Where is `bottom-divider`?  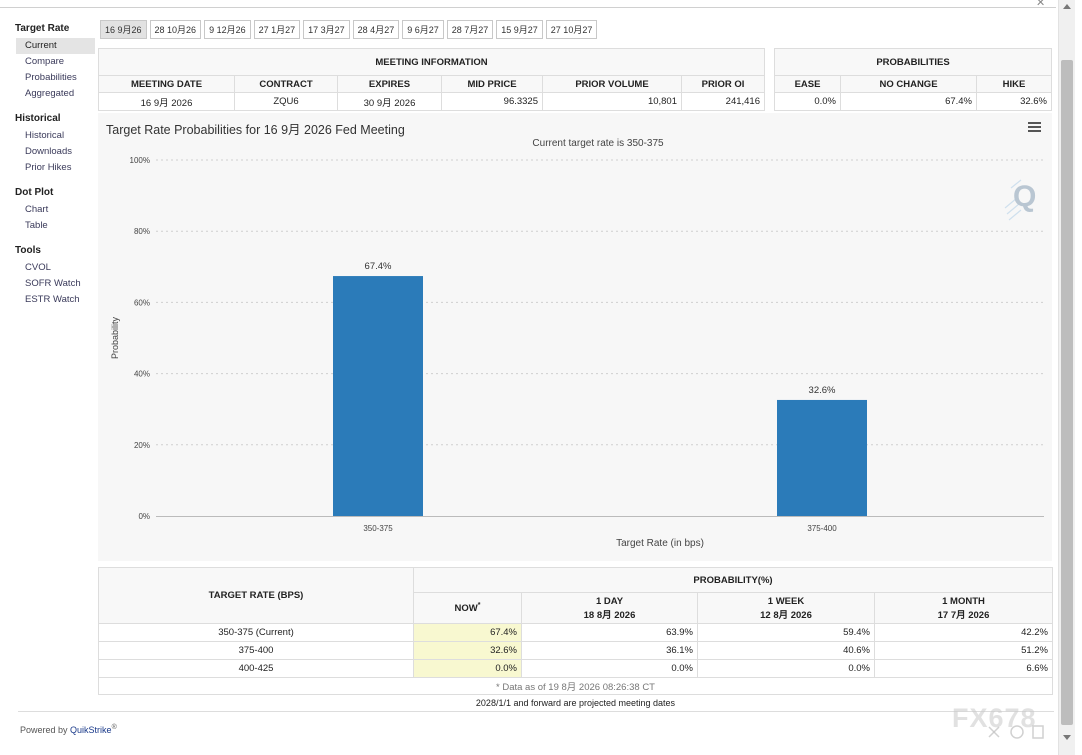
bottom-divider is located at coordinates (536, 711).